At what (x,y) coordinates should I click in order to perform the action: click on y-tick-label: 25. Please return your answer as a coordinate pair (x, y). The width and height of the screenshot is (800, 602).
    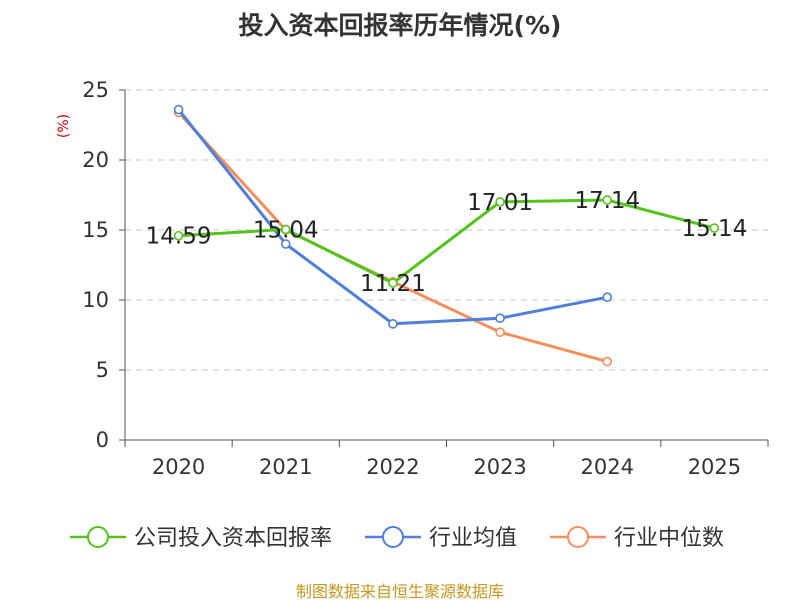
    Looking at the image, I should click on (95, 90).